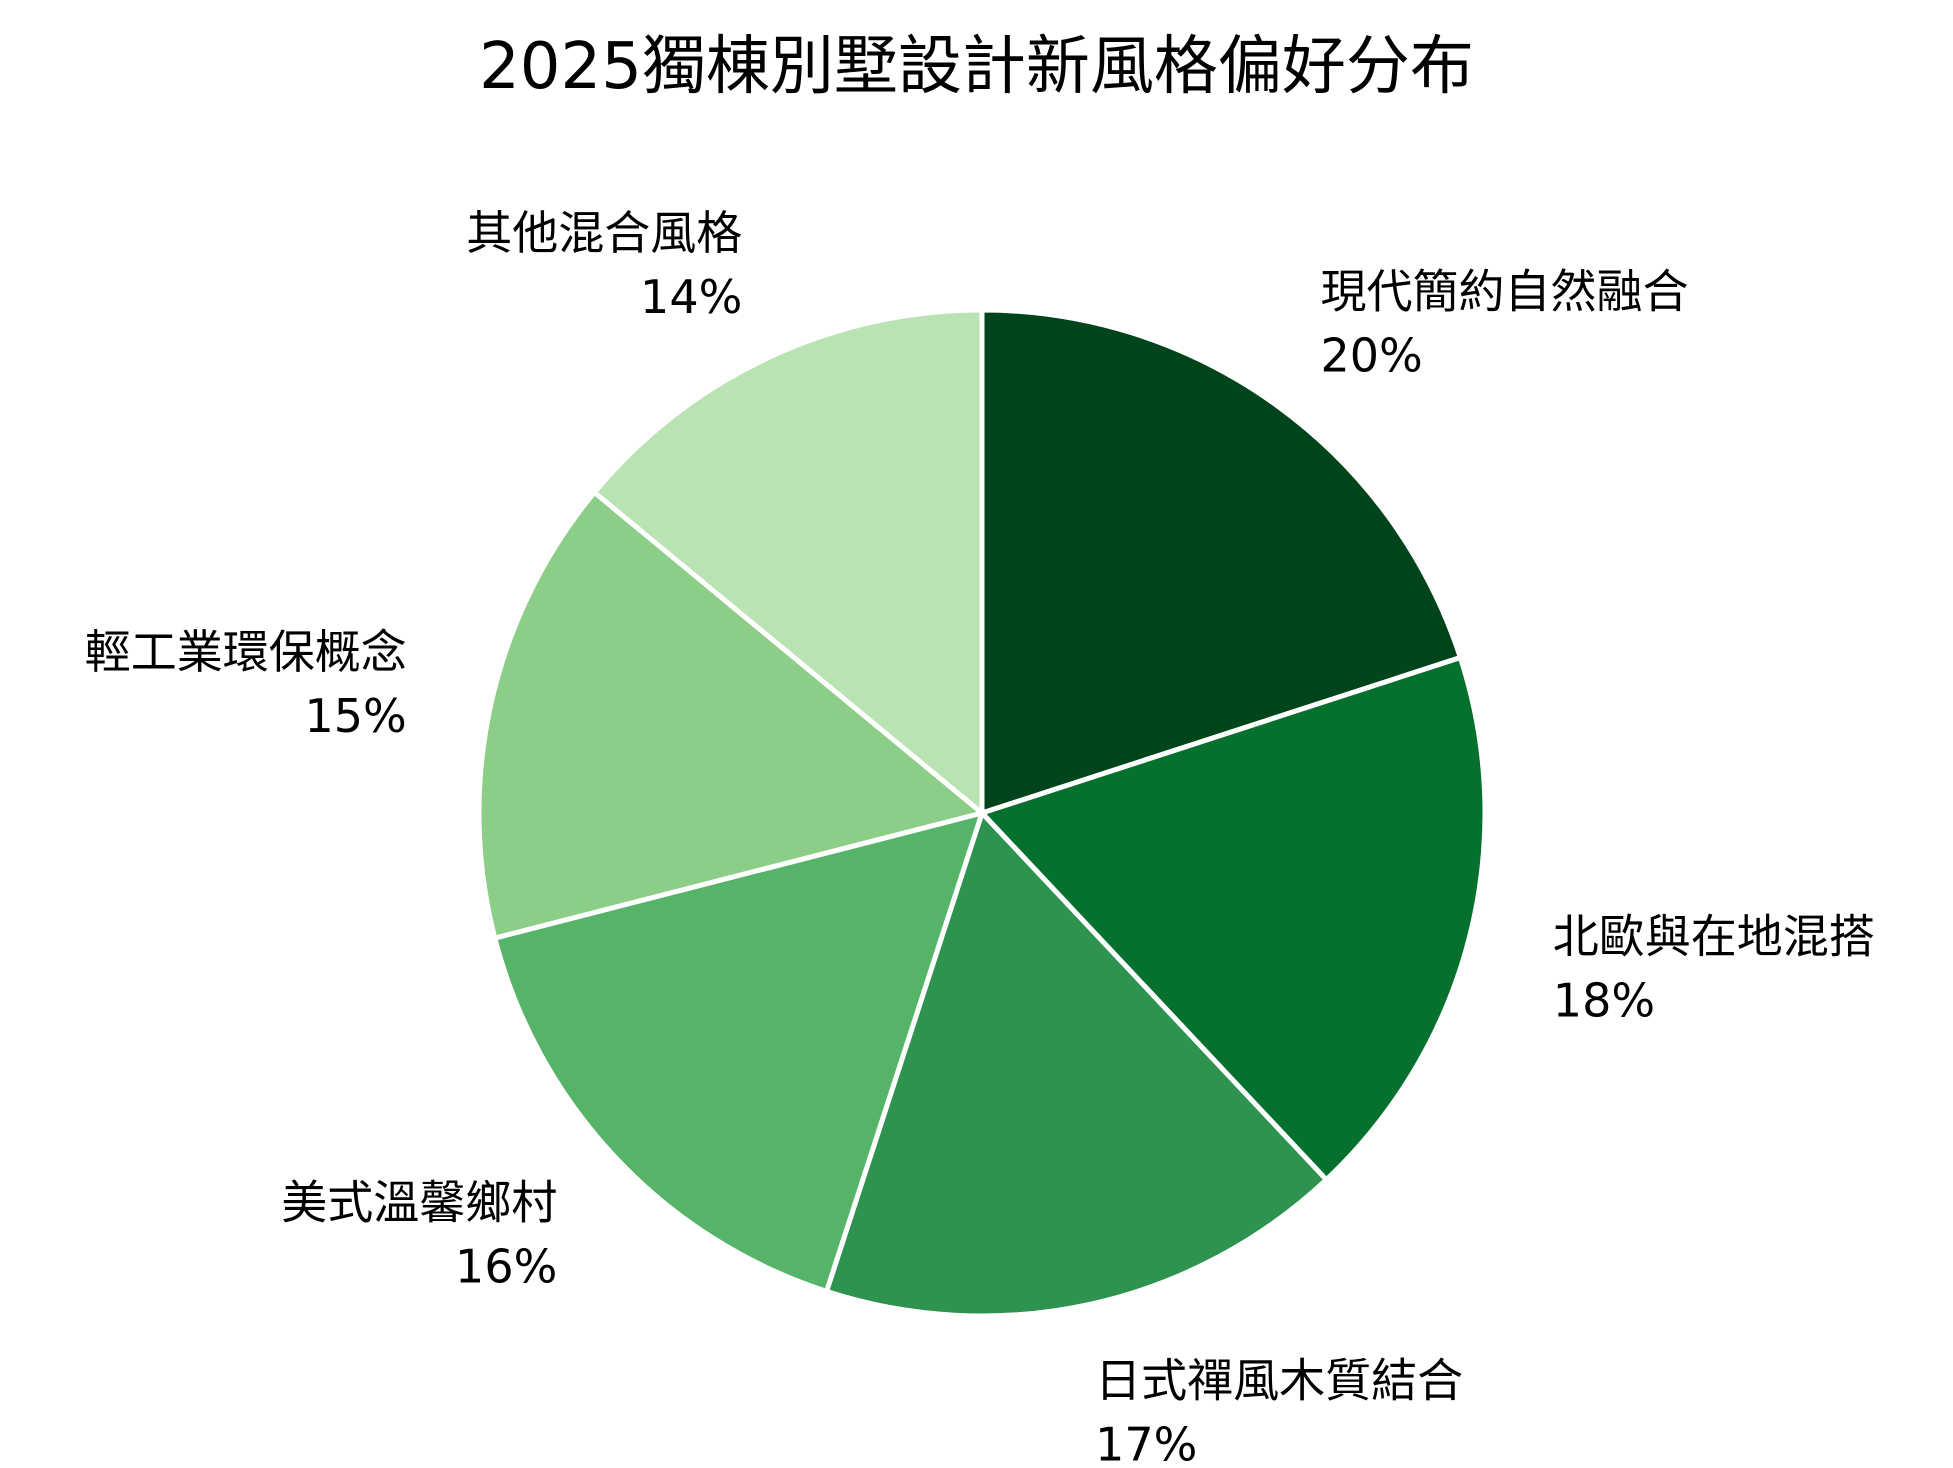 Image resolution: width=1953 pixels, height=1468 pixels. What do you see at coordinates (246, 652) in the screenshot?
I see `slice-label: 輕工業環保概念` at bounding box center [246, 652].